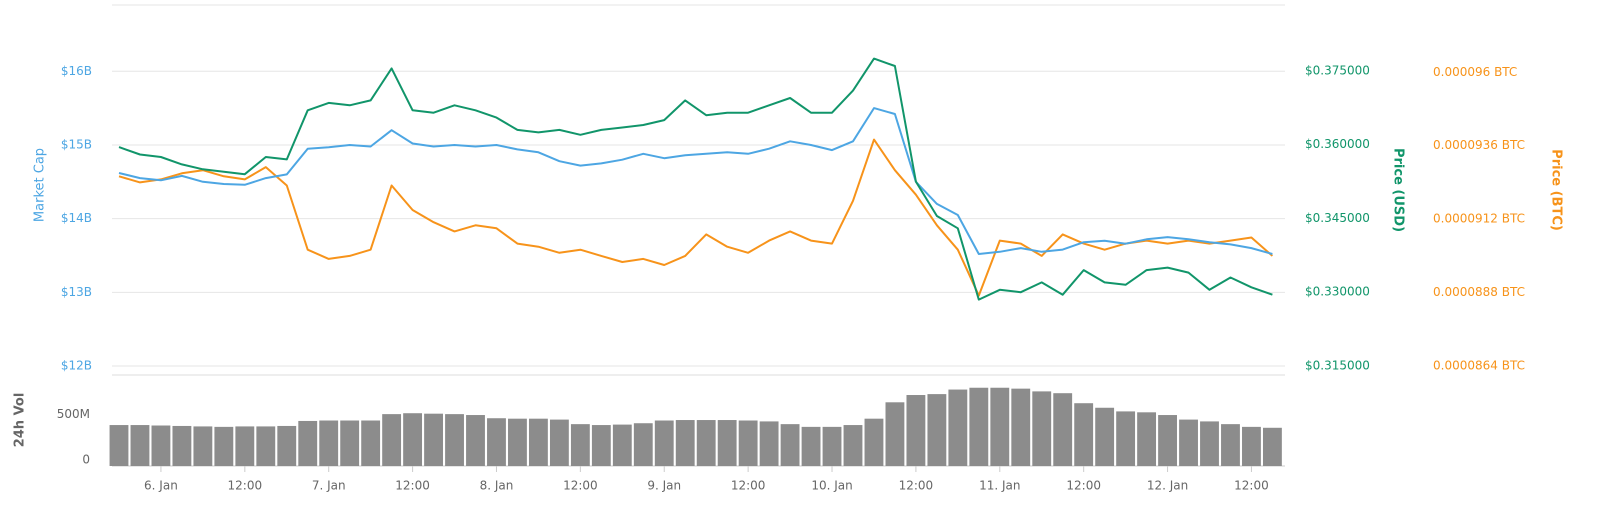 This screenshot has height=510, width=1600. Describe the element at coordinates (76, 144) in the screenshot. I see `y-tick-label: $15B` at that location.